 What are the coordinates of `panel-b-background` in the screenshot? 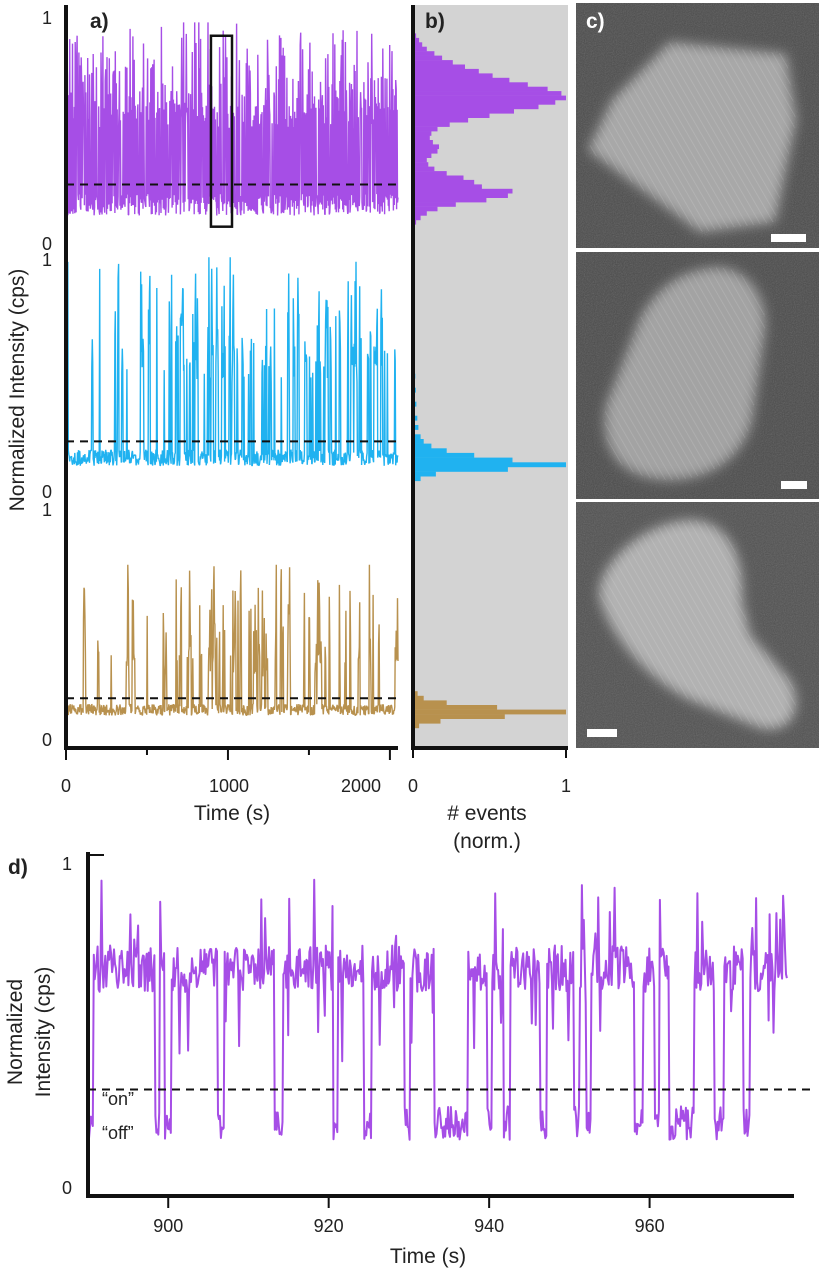 It's located at (490, 376).